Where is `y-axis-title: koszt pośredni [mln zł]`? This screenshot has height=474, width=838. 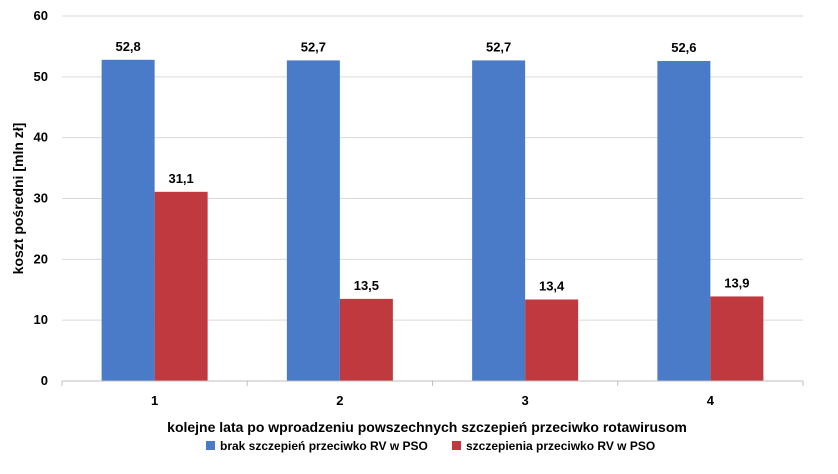
y-axis-title: koszt pośredni [mln zł] is located at coordinates (18, 199).